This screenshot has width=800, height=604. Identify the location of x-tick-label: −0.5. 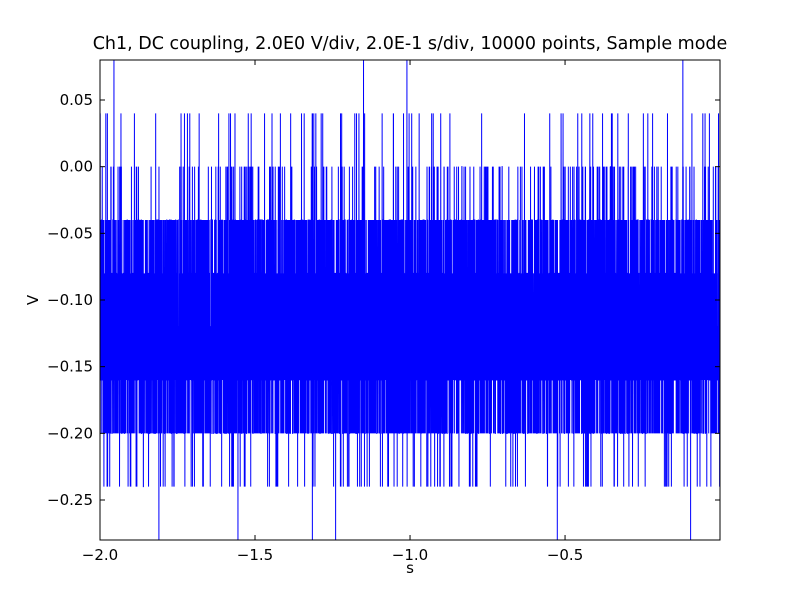
(565, 555).